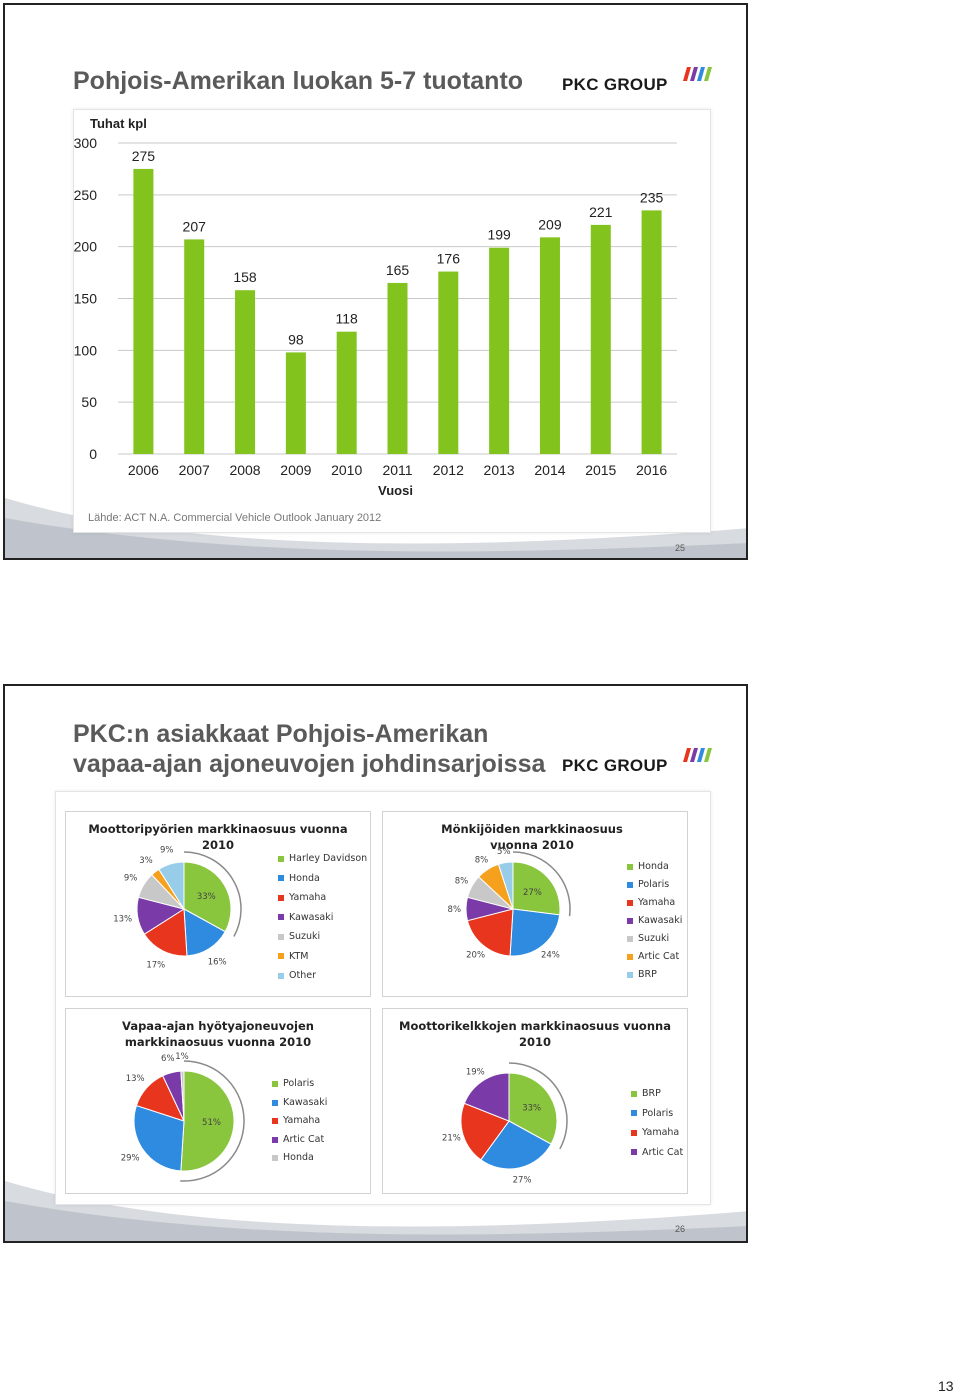 The width and height of the screenshot is (960, 1398). What do you see at coordinates (309, 764) in the screenshot?
I see `slide-title-line-2: vapaa-ajan ajoneuvojen johdinsarjoissa` at bounding box center [309, 764].